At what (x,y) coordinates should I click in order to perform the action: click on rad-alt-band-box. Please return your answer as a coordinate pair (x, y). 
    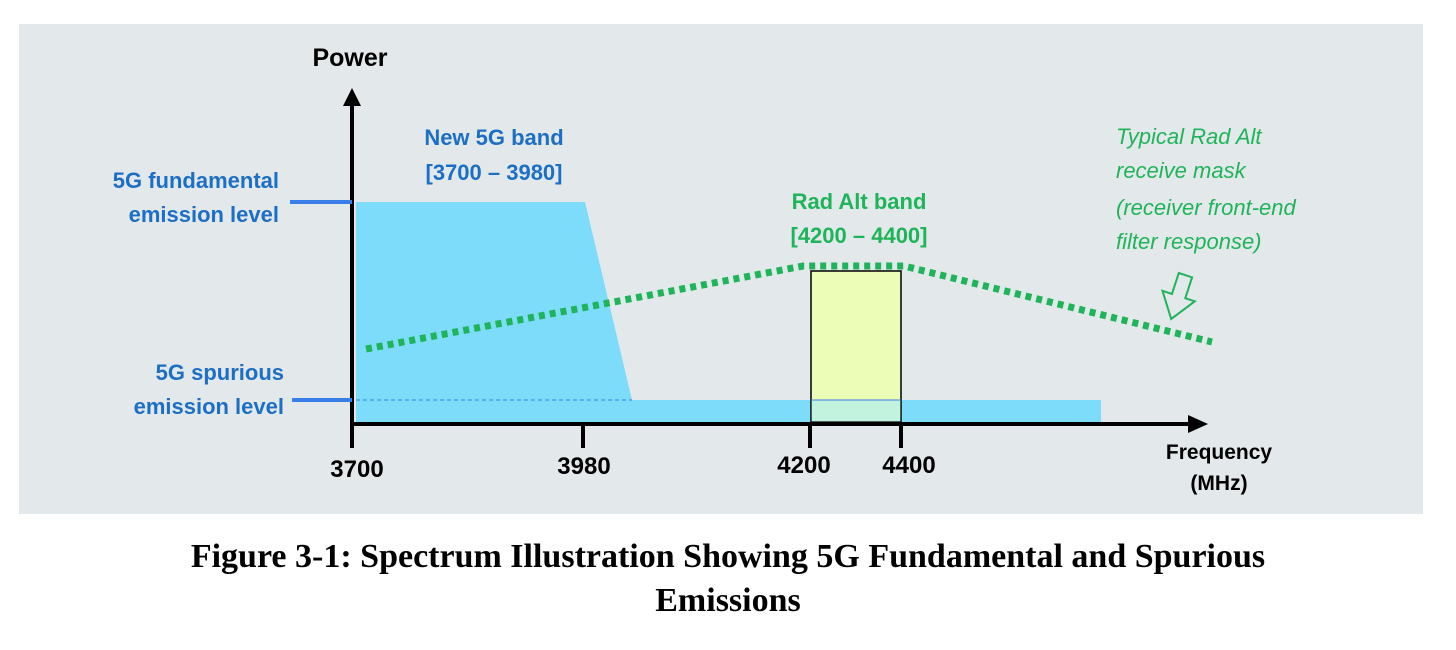
    Looking at the image, I should click on (856, 346).